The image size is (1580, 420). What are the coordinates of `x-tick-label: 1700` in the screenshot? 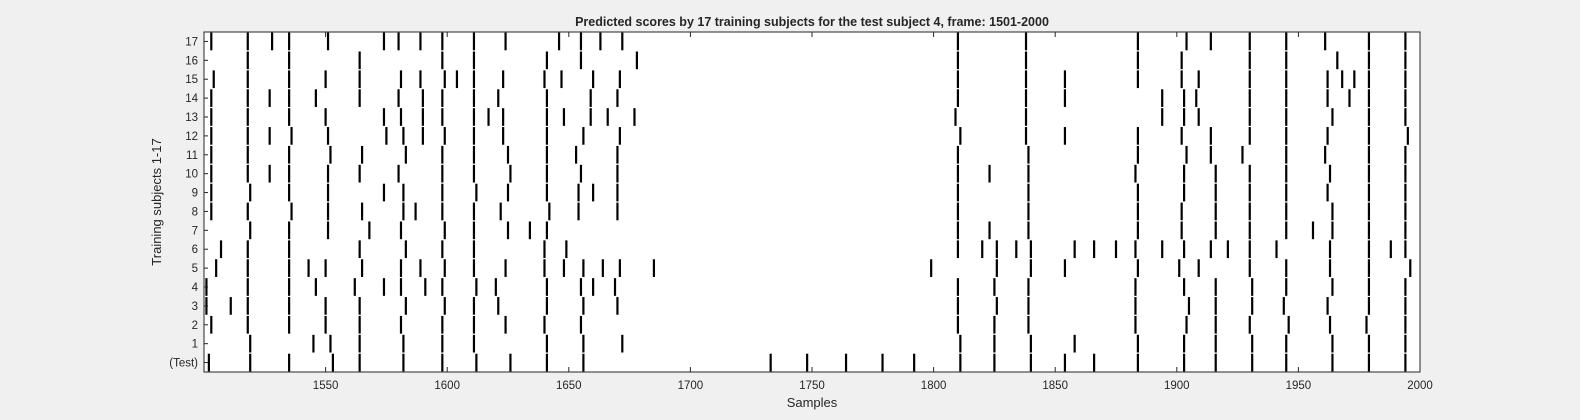 It's located at (691, 386).